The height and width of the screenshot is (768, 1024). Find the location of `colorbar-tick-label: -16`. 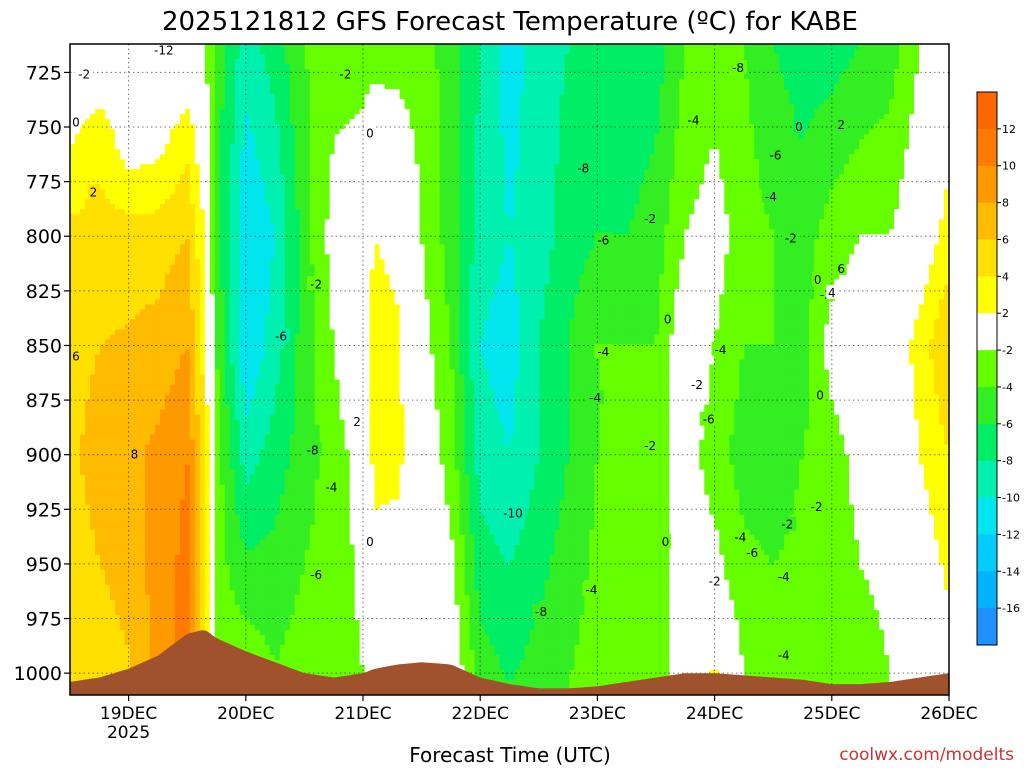

colorbar-tick-label: -16 is located at coordinates (1011, 608).